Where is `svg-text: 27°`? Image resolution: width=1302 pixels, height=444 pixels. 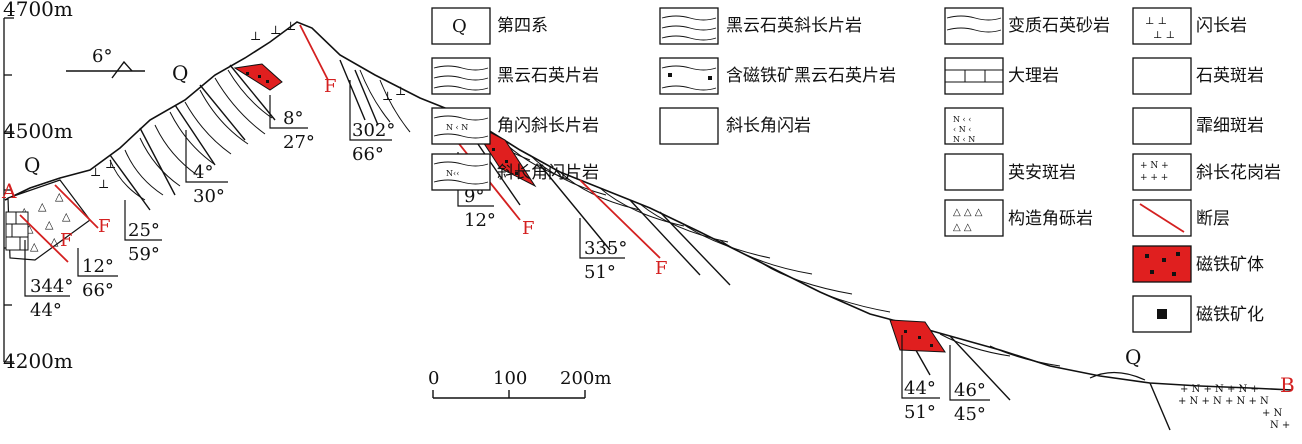
svg-text: 27° is located at coordinates (299, 142).